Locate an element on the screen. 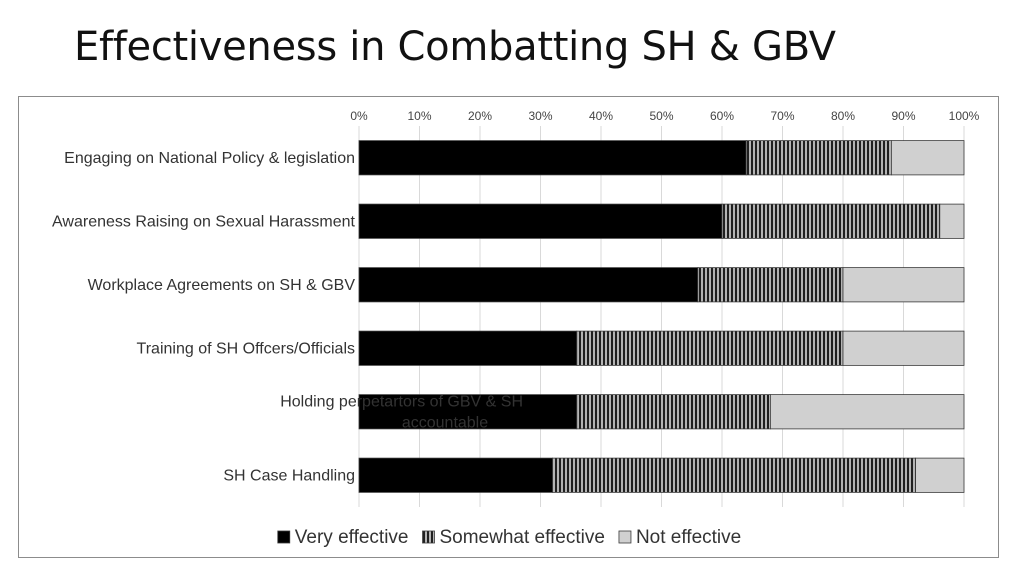  legend-label-very-effective: Very effective is located at coordinates (352, 537).